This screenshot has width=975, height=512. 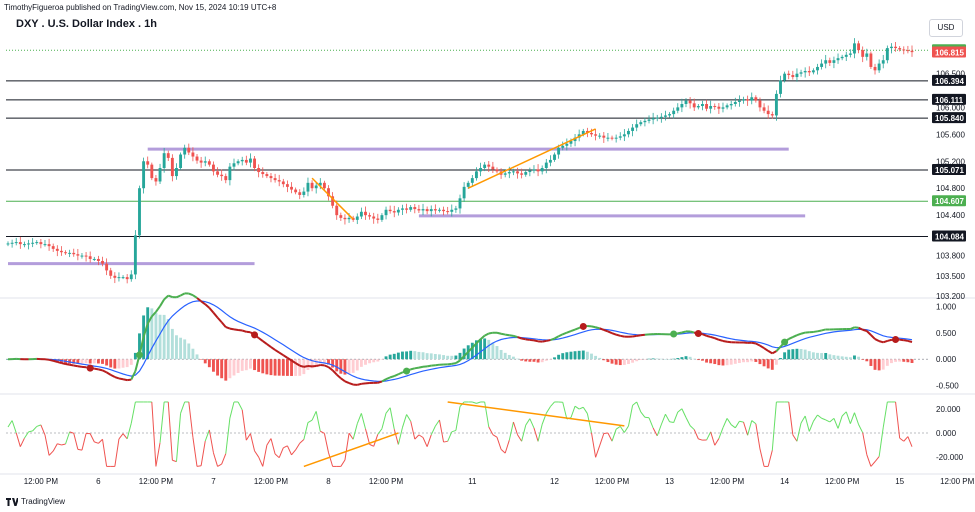 I want to click on macd-tick-label: 0.000, so click(x=946, y=359).